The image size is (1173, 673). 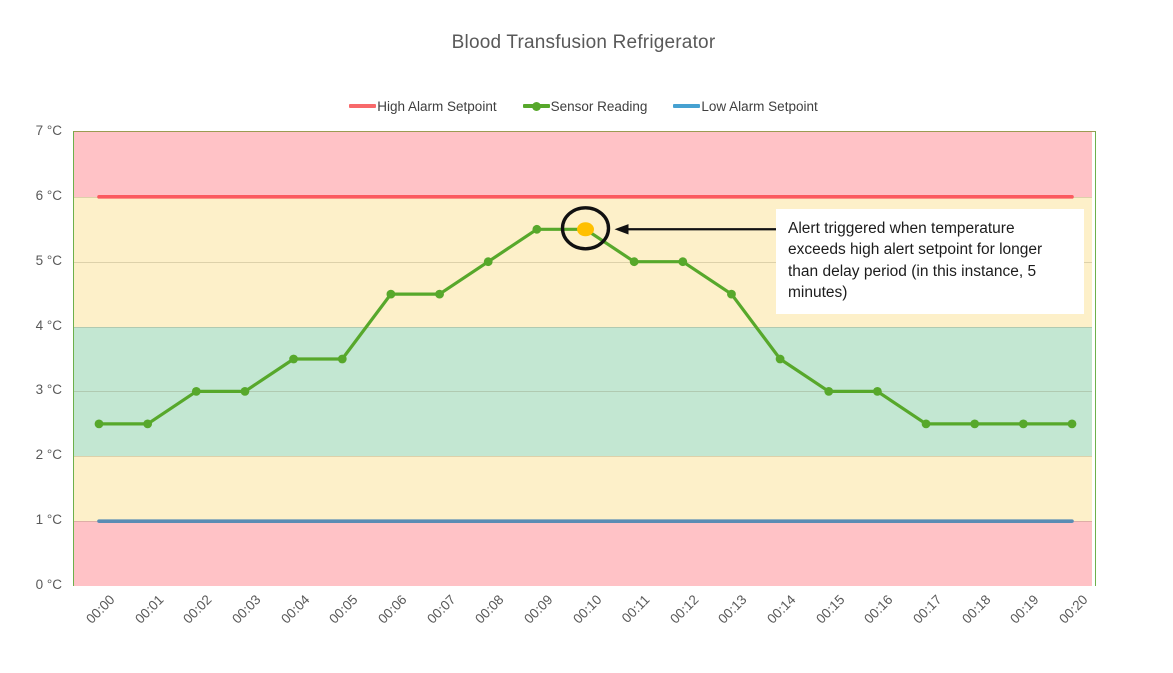 I want to click on alert-circle-annotation, so click(x=585, y=228).